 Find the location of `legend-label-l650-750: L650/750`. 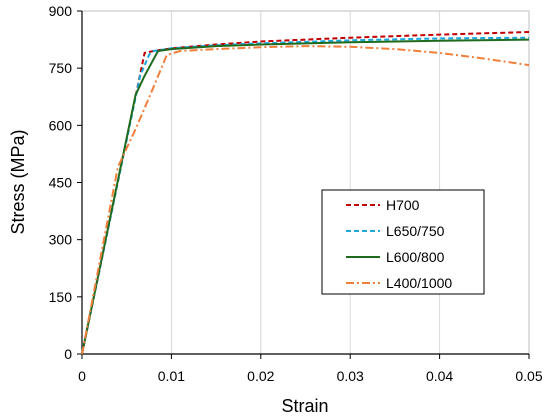

legend-label-l650-750: L650/750 is located at coordinates (415, 231).